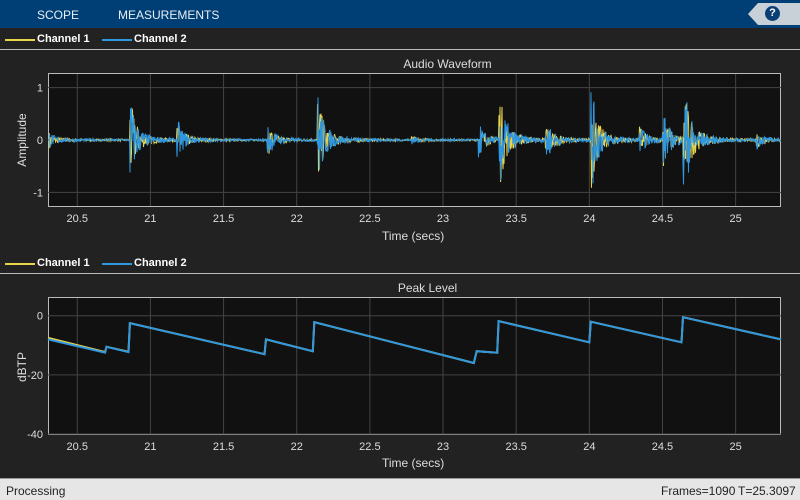  What do you see at coordinates (400, 263) in the screenshot?
I see `legend-bottom: Channel 1 Channel 2` at bounding box center [400, 263].